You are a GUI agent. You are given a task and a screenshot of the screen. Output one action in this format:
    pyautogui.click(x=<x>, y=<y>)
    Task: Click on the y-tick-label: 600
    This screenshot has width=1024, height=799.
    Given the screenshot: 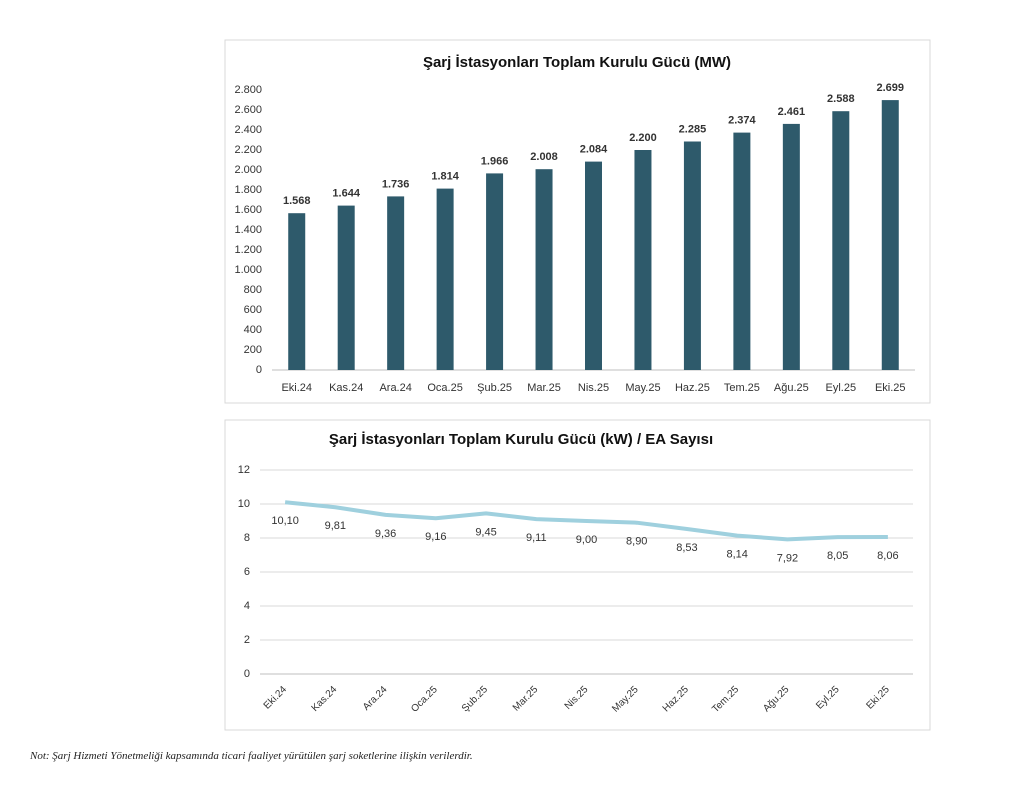 What is the action you would take?
    pyautogui.click(x=253, y=310)
    